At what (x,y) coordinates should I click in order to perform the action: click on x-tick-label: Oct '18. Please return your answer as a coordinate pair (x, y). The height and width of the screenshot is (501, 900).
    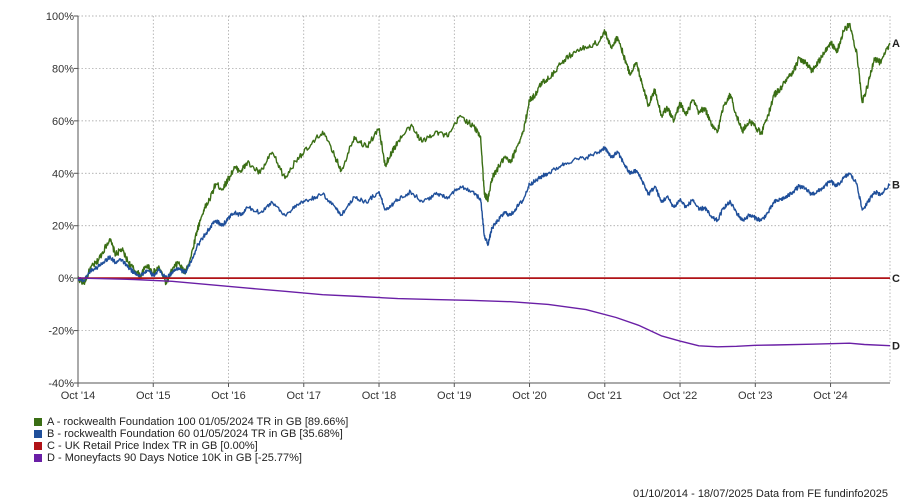
    Looking at the image, I should click on (379, 396).